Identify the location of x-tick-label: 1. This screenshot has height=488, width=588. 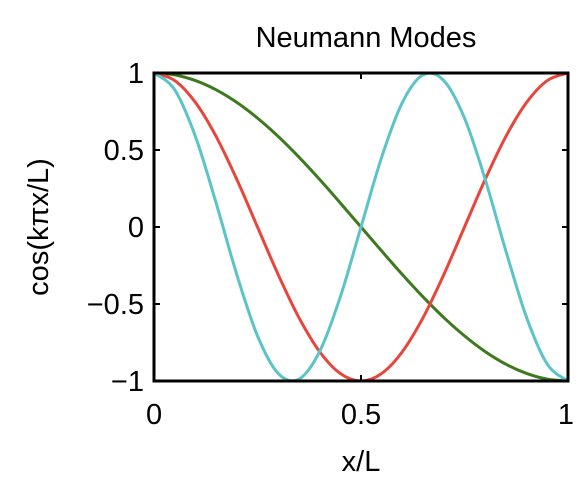
(566, 415).